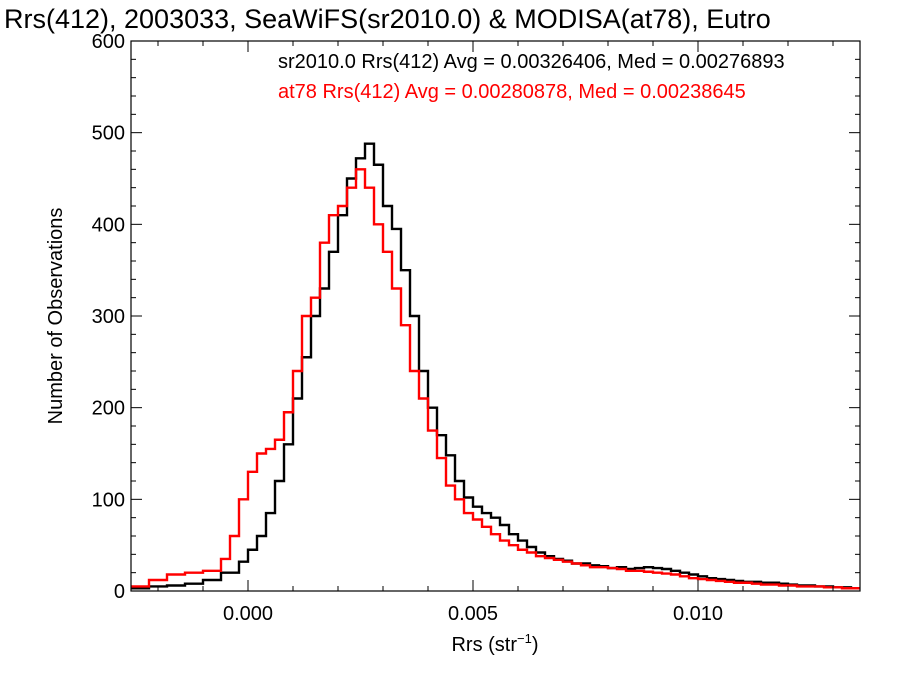 Image resolution: width=900 pixels, height=675 pixels. What do you see at coordinates (484, 645) in the screenshot?
I see `x-axis-label-main: Rrs (str` at bounding box center [484, 645].